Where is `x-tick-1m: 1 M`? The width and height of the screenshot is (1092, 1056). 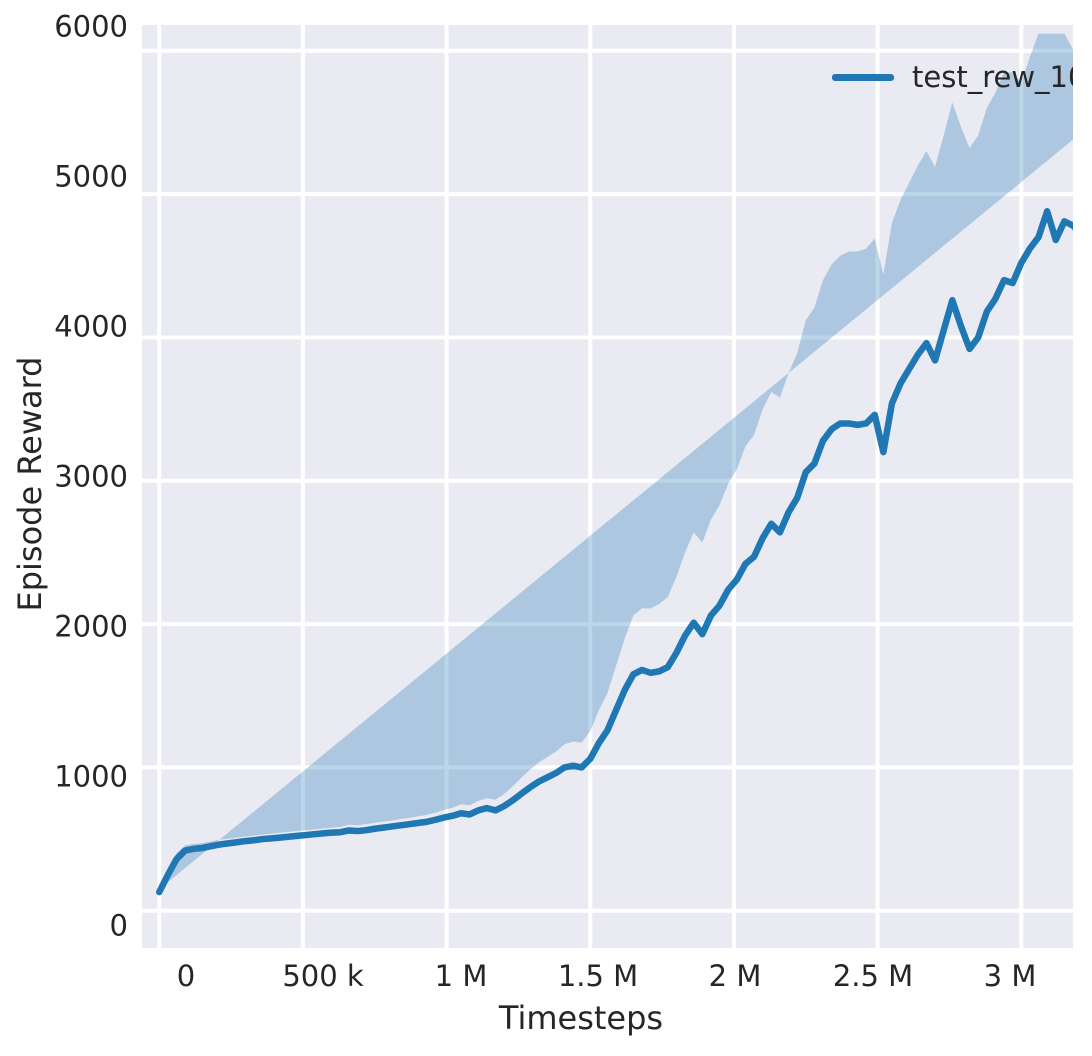
x-tick-1m: 1 M is located at coordinates (461, 976).